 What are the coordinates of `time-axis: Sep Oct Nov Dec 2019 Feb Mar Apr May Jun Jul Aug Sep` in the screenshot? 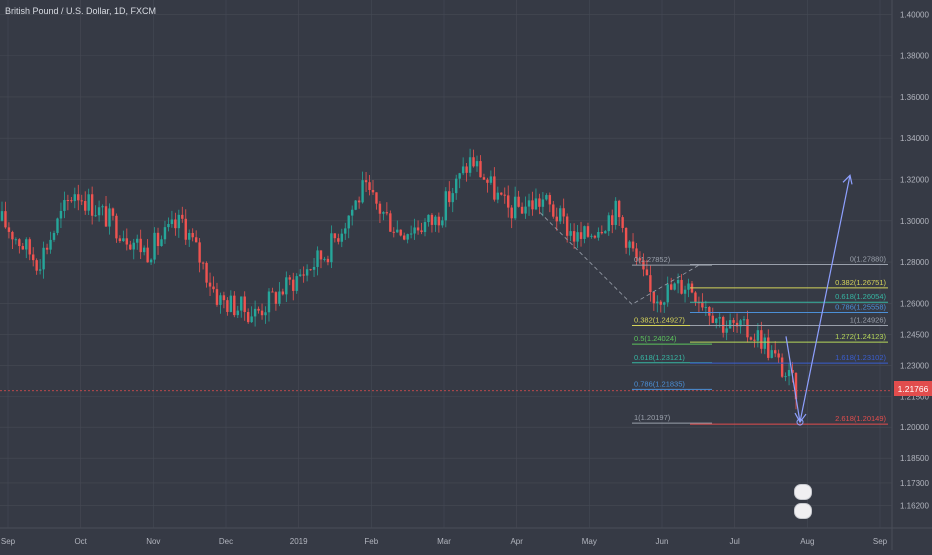 It's located at (444, 541).